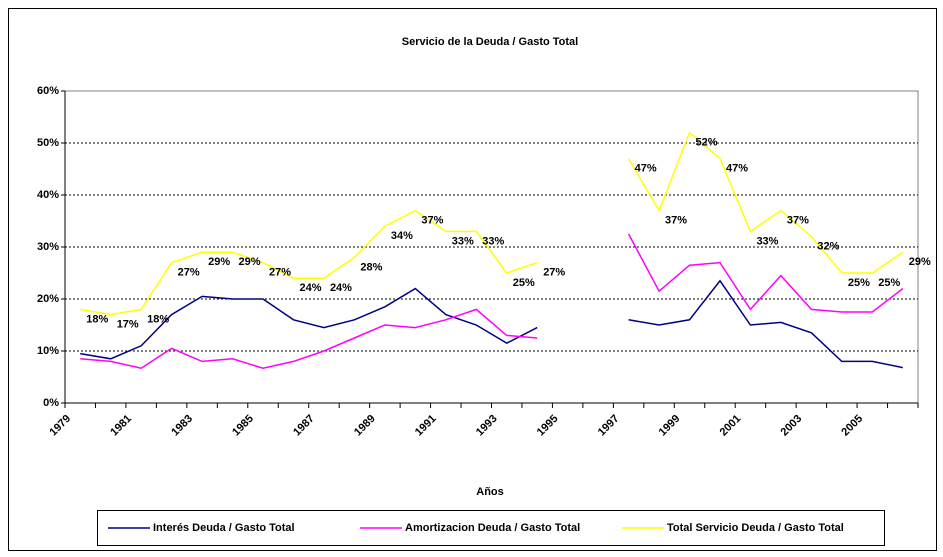 The width and height of the screenshot is (943, 557). I want to click on data-label: 52%, so click(707, 143).